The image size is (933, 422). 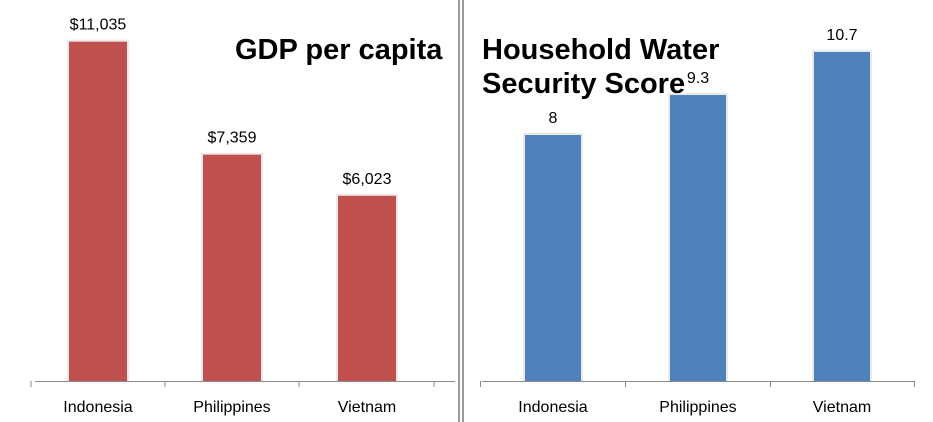 I want to click on water-chart-title: Household Water Security Score, so click(x=601, y=67).